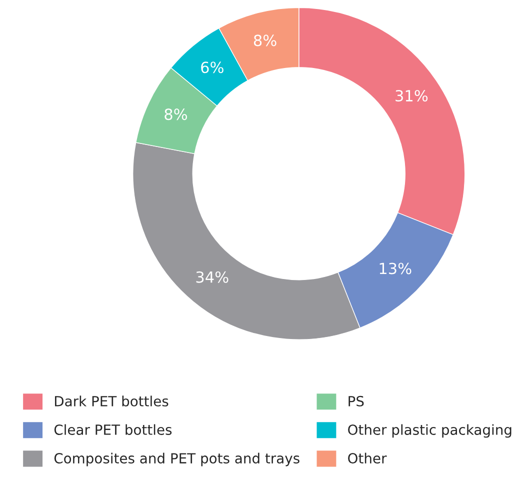  Describe the element at coordinates (430, 431) in the screenshot. I see `legend-label: Other plastic packaging` at that location.